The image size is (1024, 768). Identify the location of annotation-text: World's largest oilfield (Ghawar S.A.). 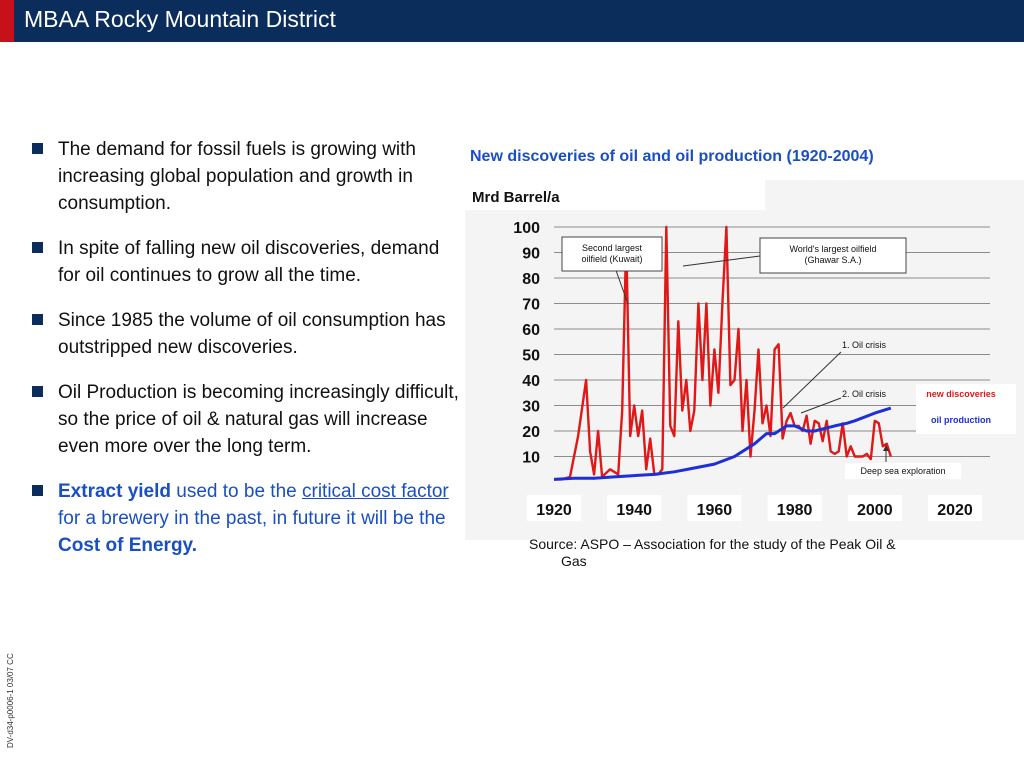
(832, 254).